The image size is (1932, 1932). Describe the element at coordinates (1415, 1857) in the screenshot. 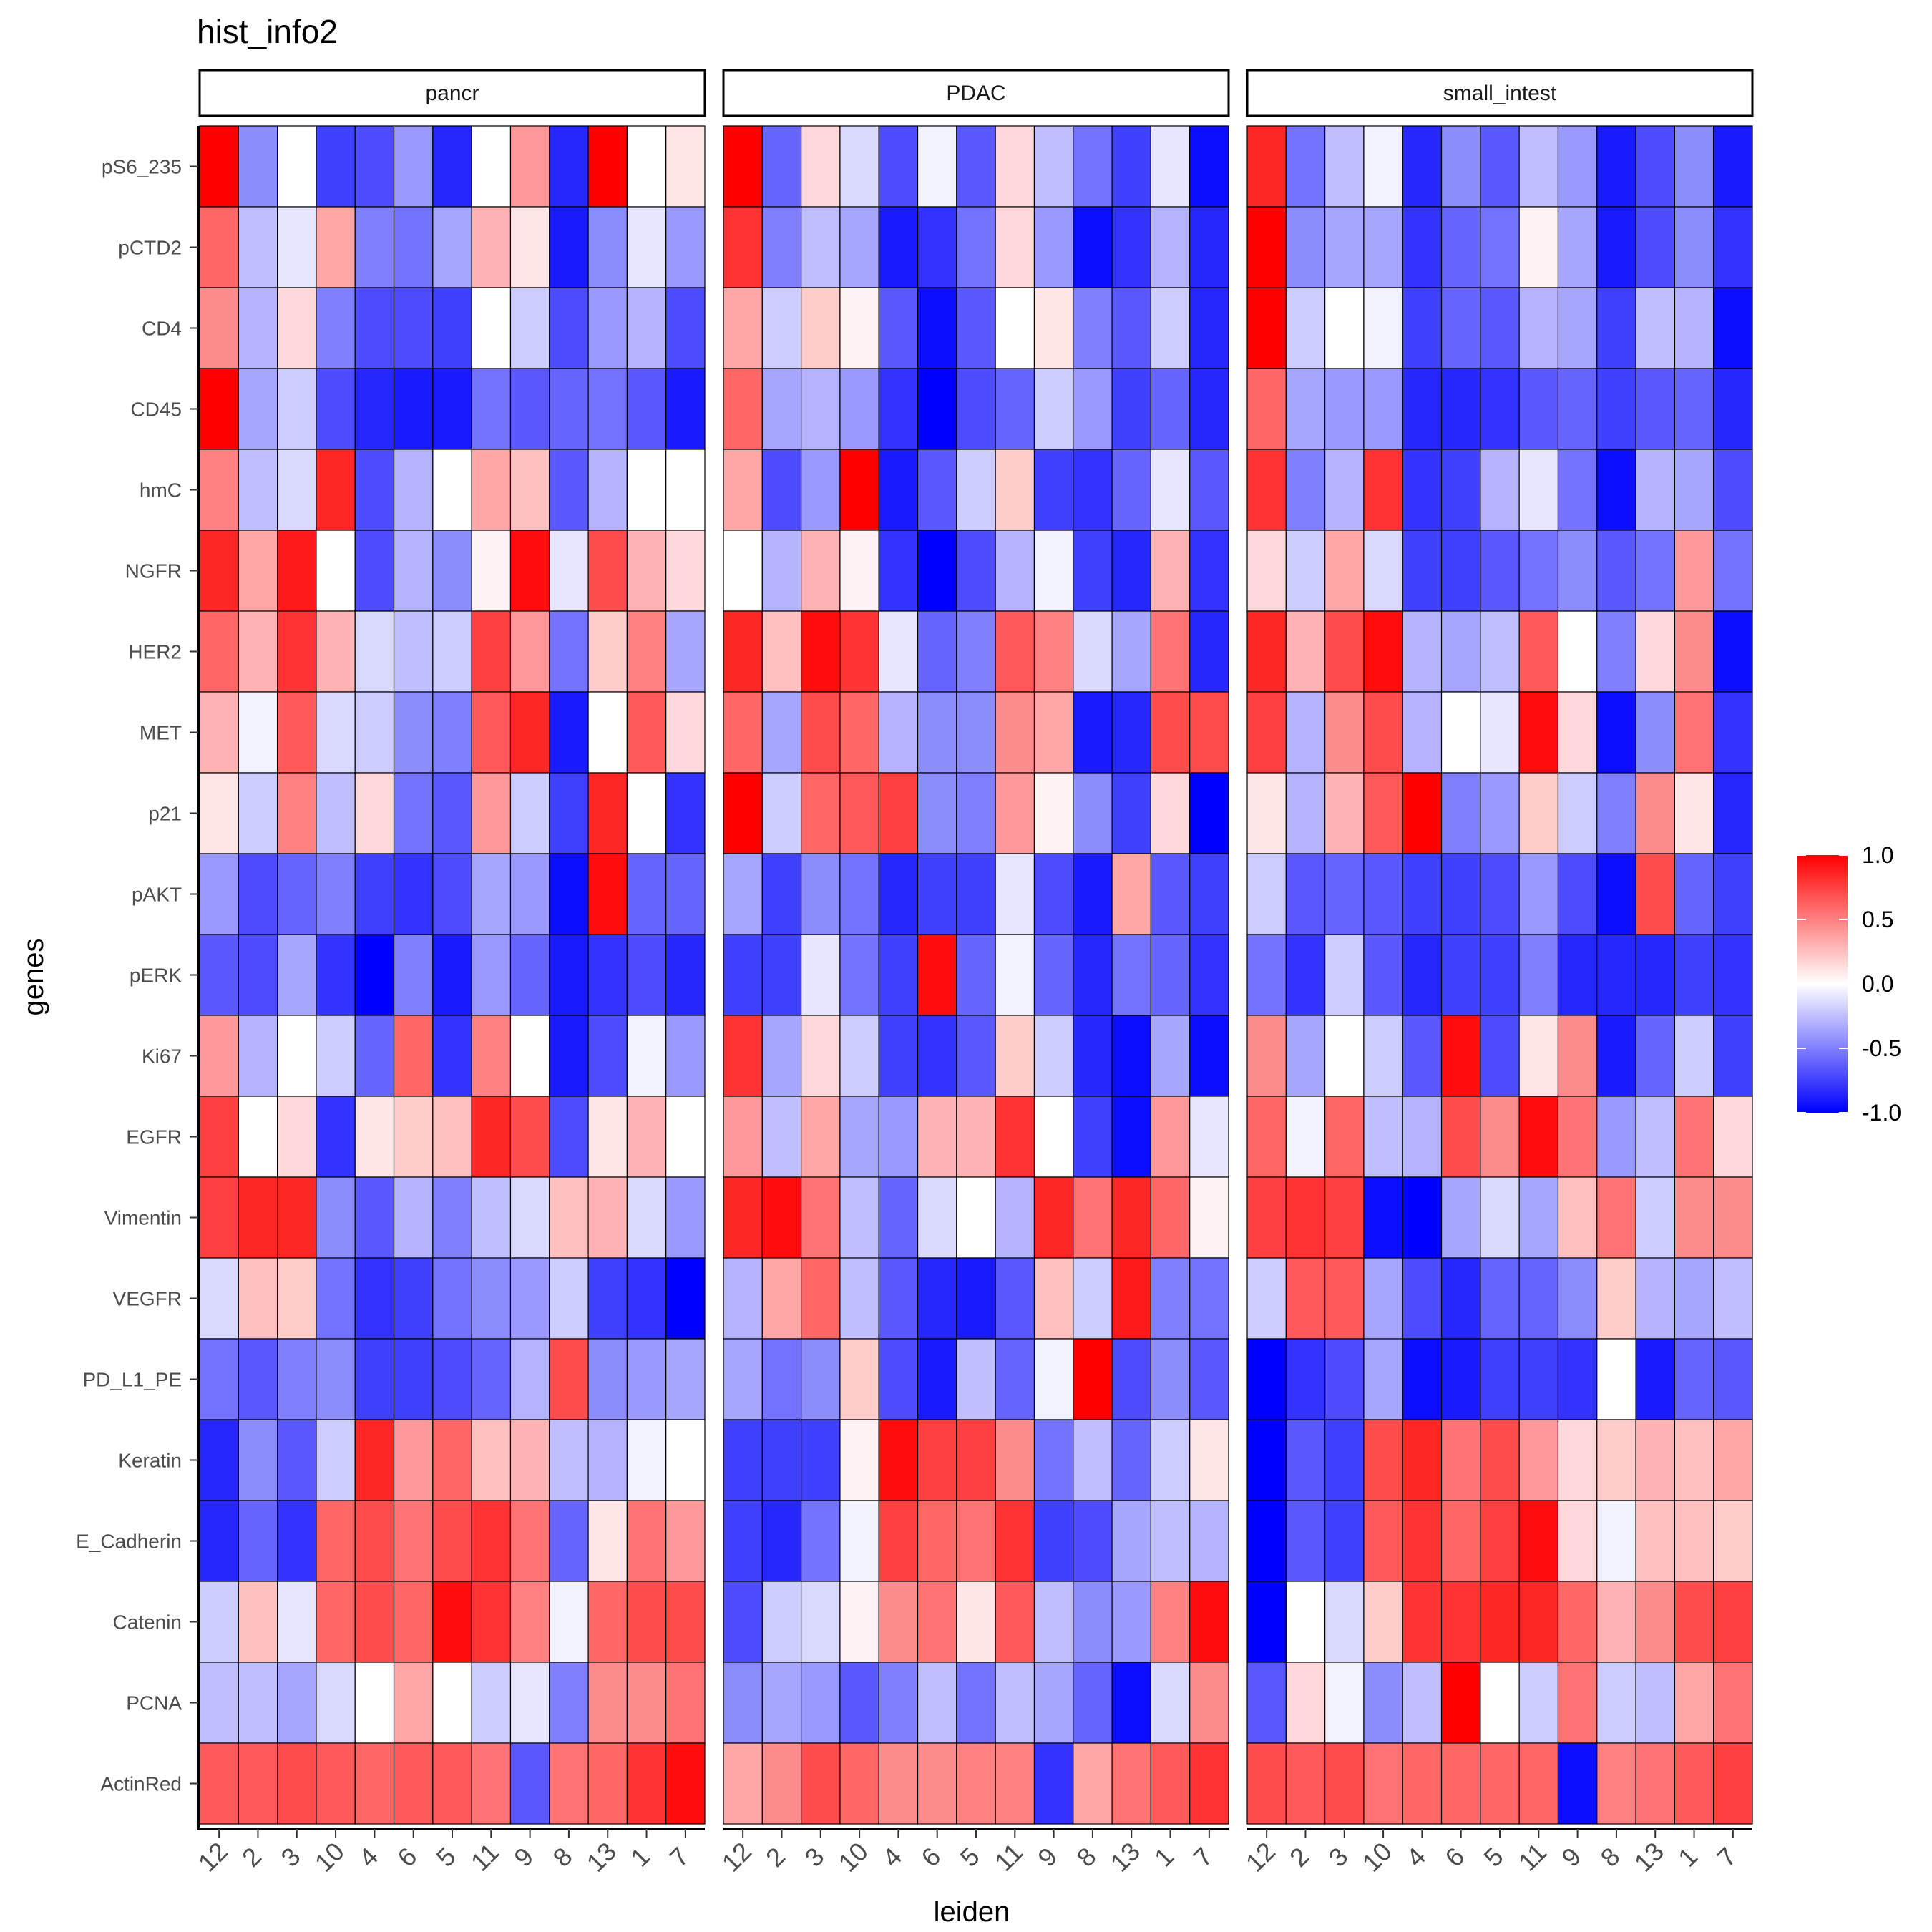

I see `x-tick-label: 4` at that location.